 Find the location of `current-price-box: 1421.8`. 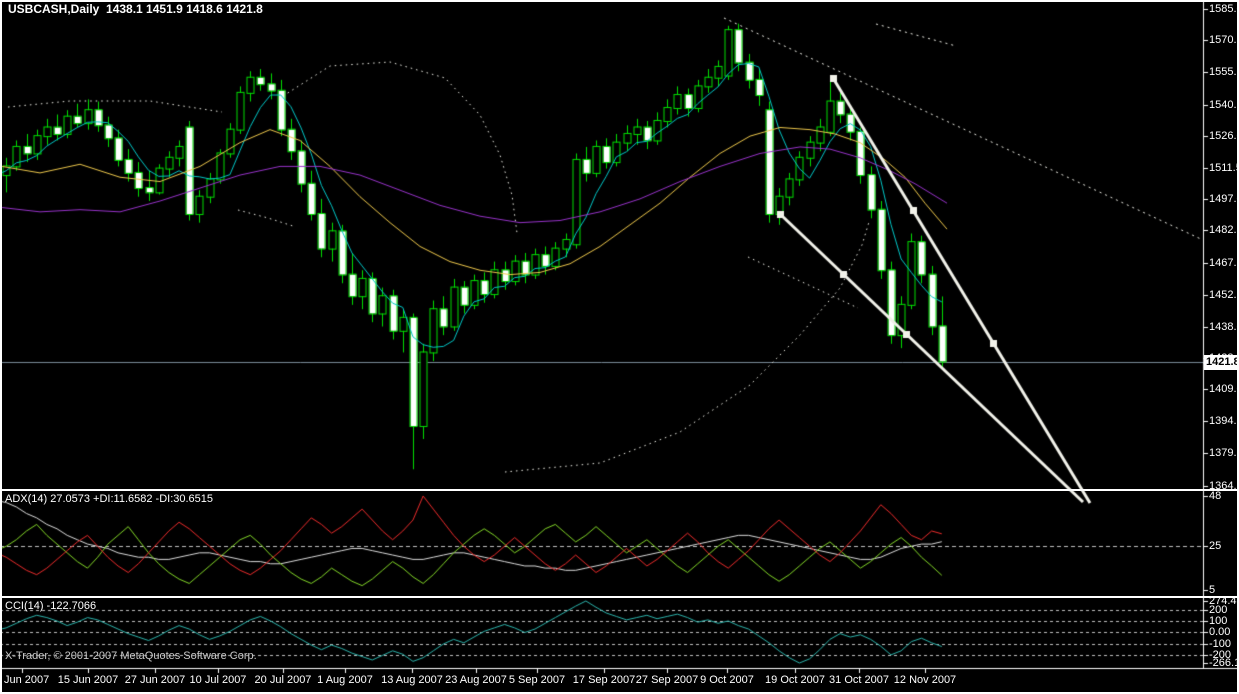

current-price-box: 1421.8 is located at coordinates (1221, 362).